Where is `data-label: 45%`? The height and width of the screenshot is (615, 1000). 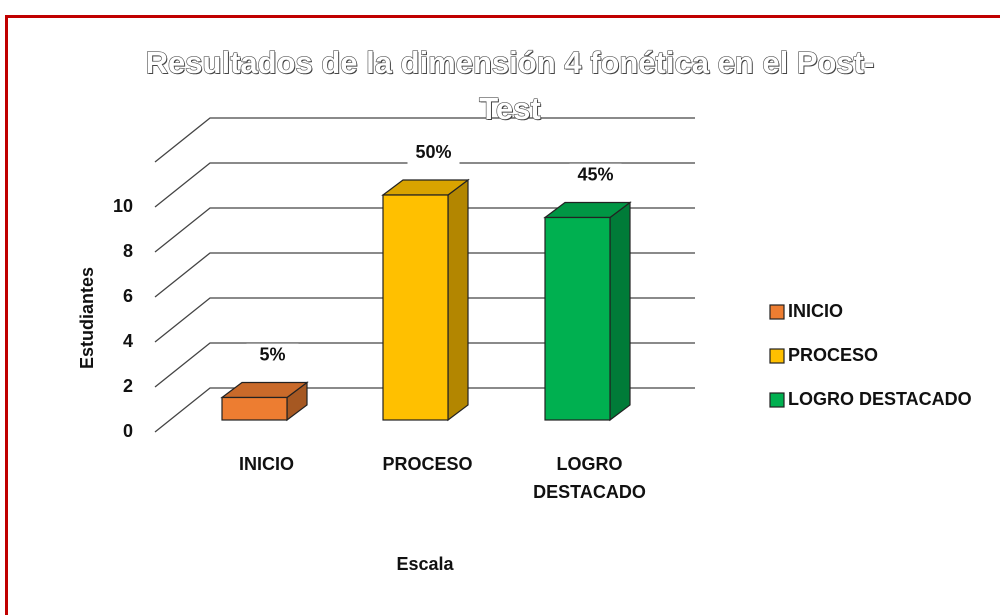 data-label: 45% is located at coordinates (595, 174).